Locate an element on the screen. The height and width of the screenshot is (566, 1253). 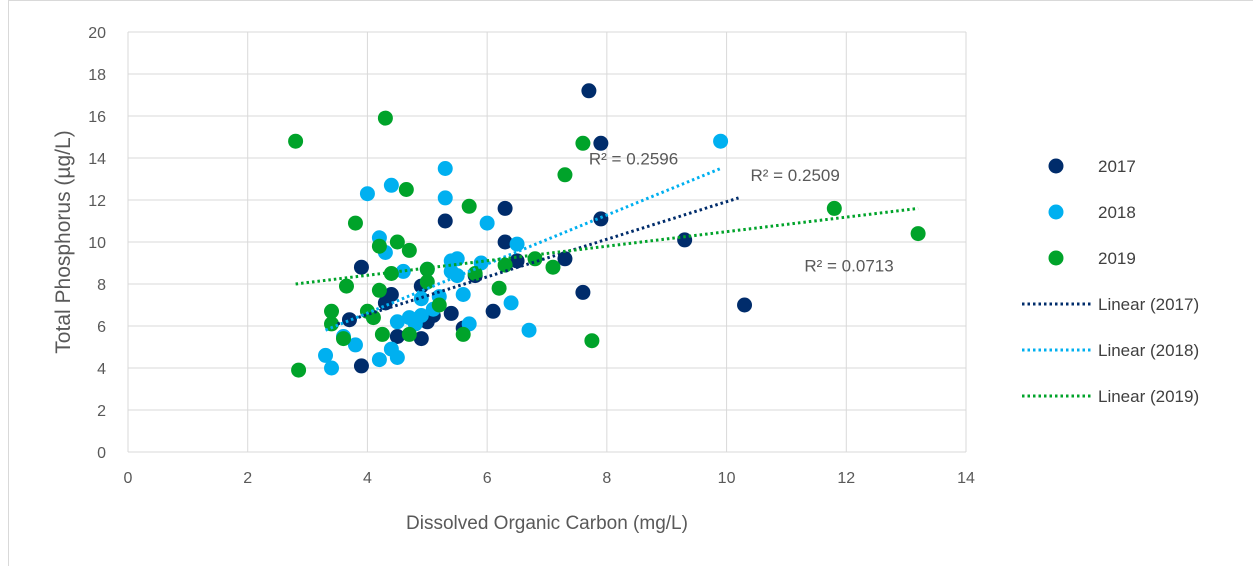
x-tick-label: 12 is located at coordinates (846, 478).